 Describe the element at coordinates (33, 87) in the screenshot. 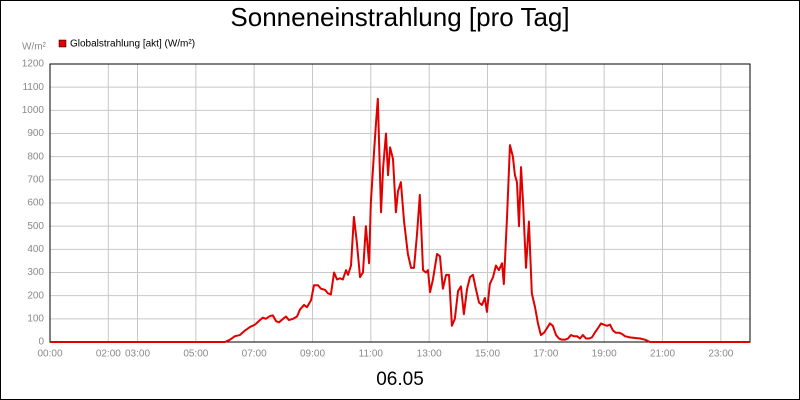

I see `y-tick-label: 1100` at that location.